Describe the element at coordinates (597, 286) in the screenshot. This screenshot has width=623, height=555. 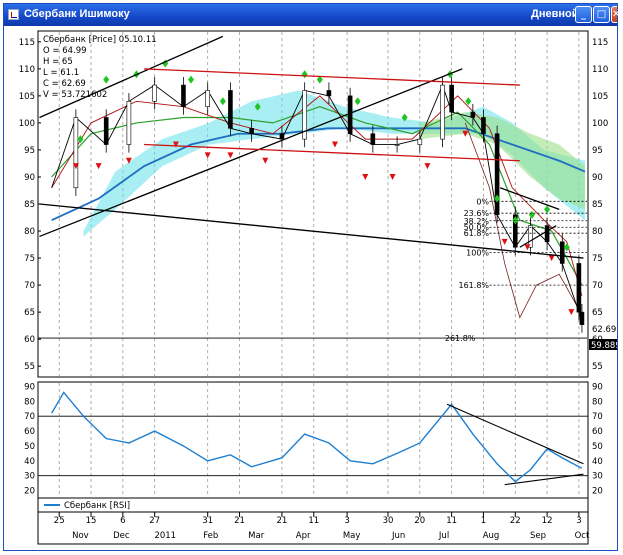
I see `price-tick-right: 70` at that location.